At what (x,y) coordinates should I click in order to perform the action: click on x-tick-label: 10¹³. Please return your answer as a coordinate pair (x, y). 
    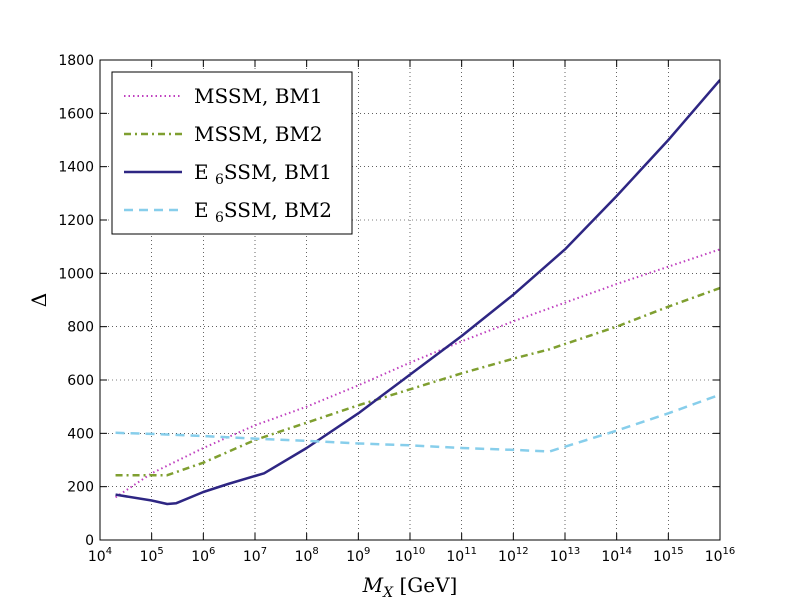
    Looking at the image, I should click on (565, 555).